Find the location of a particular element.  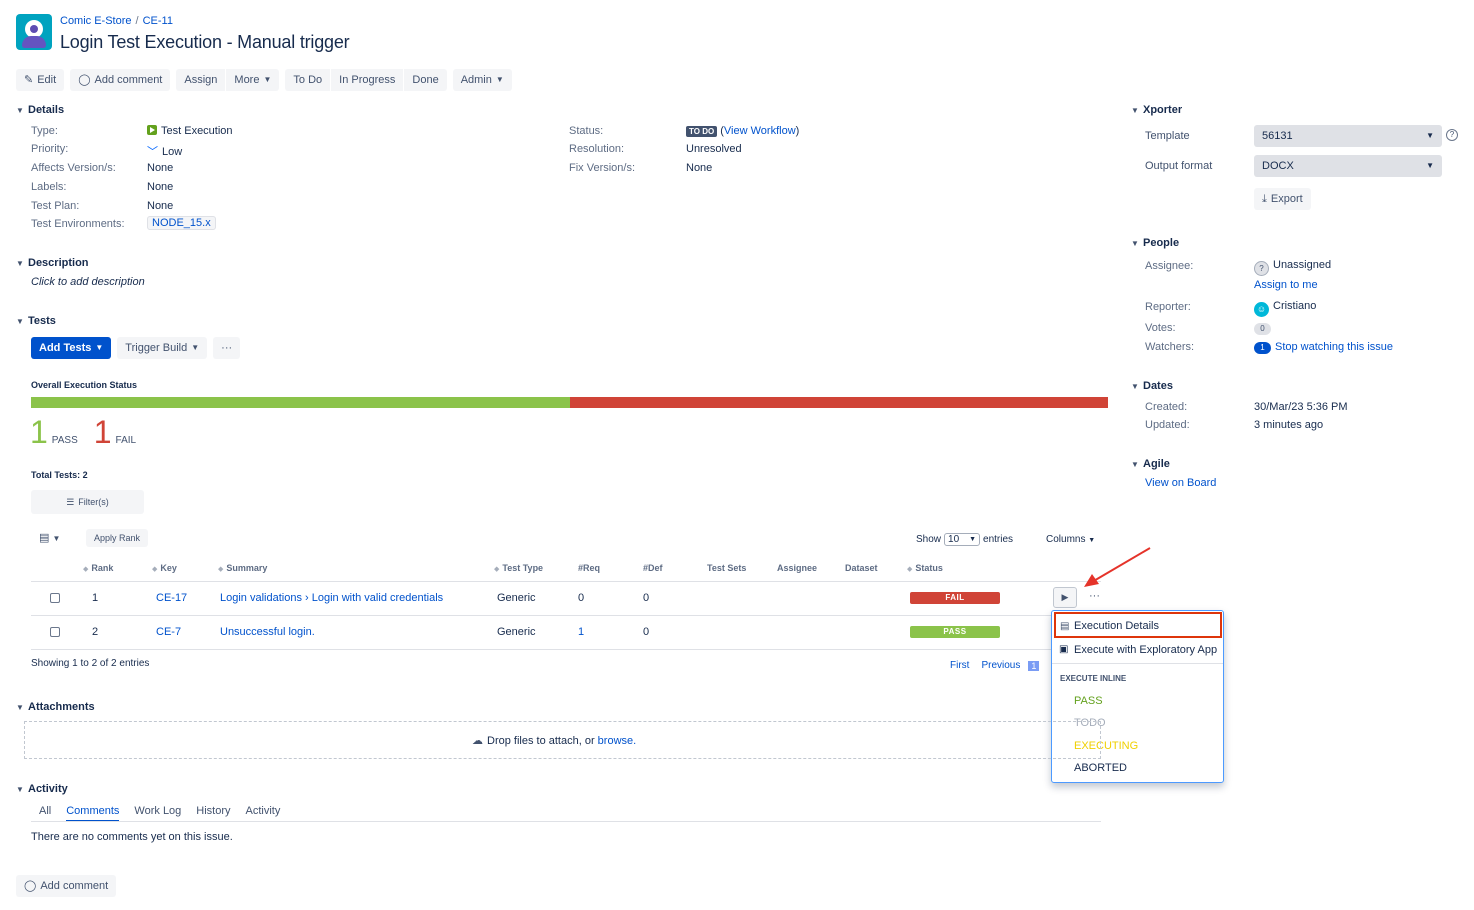

resolution-label: Resolution: is located at coordinates (597, 149).